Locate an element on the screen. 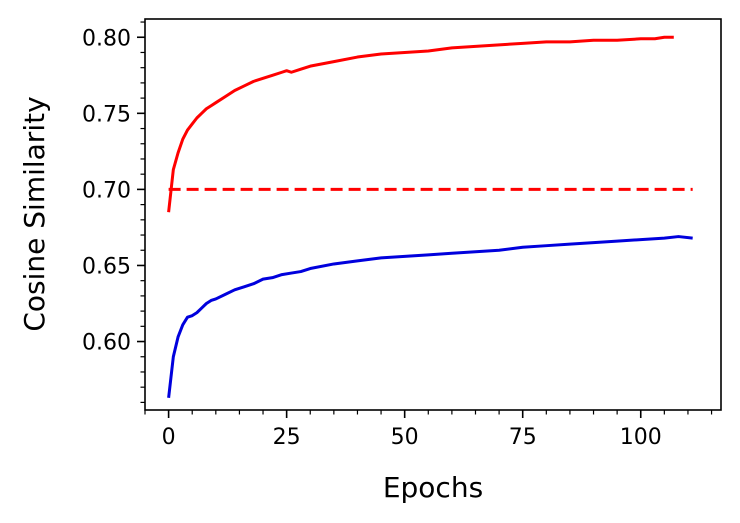 The width and height of the screenshot is (740, 523). x-tick-label: 0 is located at coordinates (169, 437).